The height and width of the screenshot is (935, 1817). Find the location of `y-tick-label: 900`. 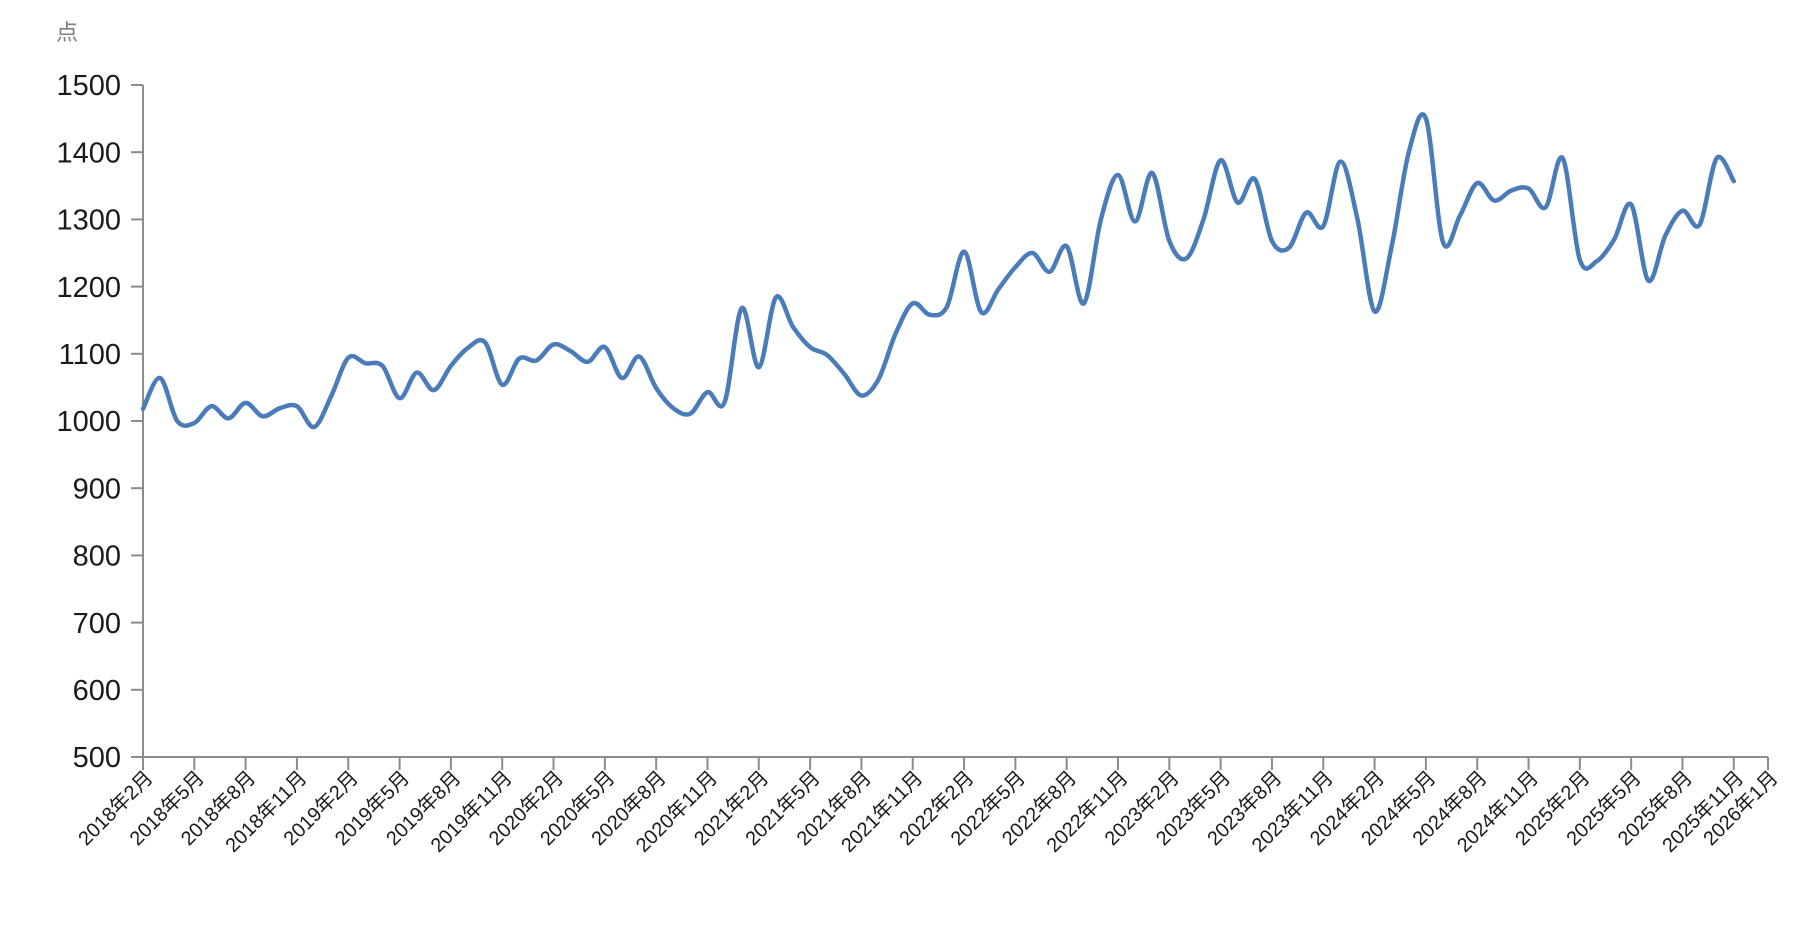

y-tick-label: 900 is located at coordinates (97, 489).